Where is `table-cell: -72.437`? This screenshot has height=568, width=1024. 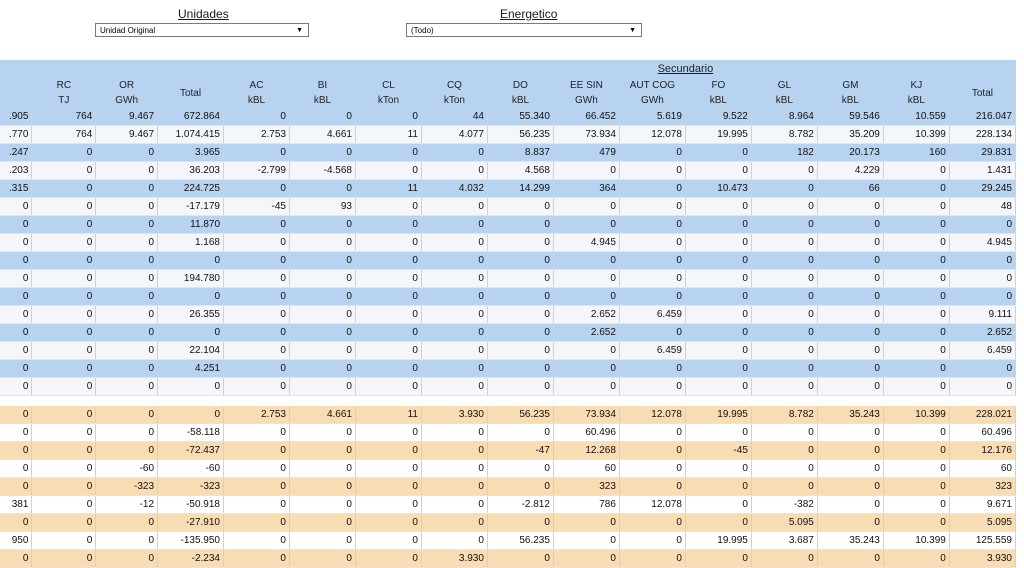
table-cell: -72.437 is located at coordinates (190, 450).